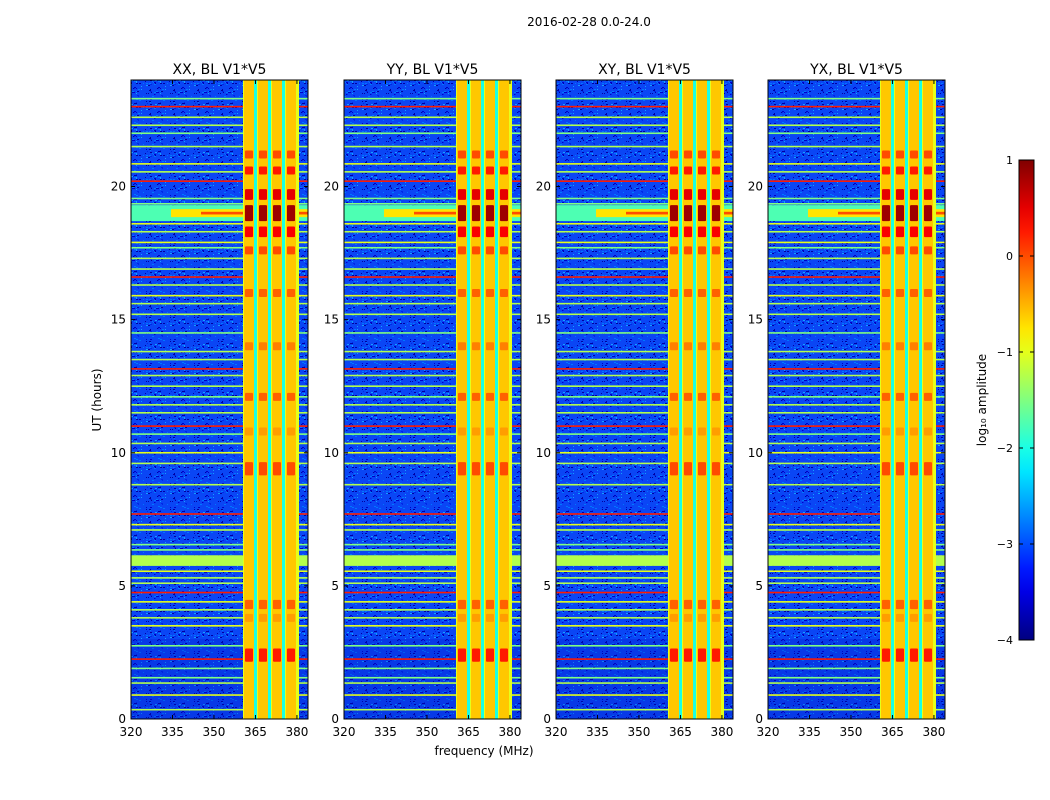 This screenshot has width=1050, height=800. What do you see at coordinates (1005, 640) in the screenshot?
I see `colorbar-tick-label: −4` at bounding box center [1005, 640].